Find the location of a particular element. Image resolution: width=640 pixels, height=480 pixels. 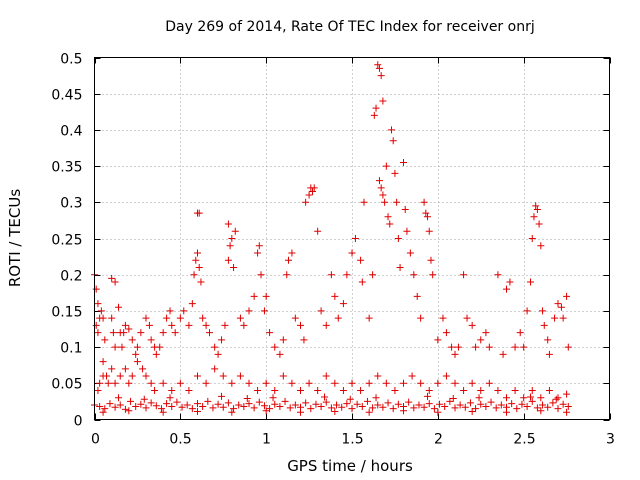

x-tick-label: 2 is located at coordinates (438, 440).